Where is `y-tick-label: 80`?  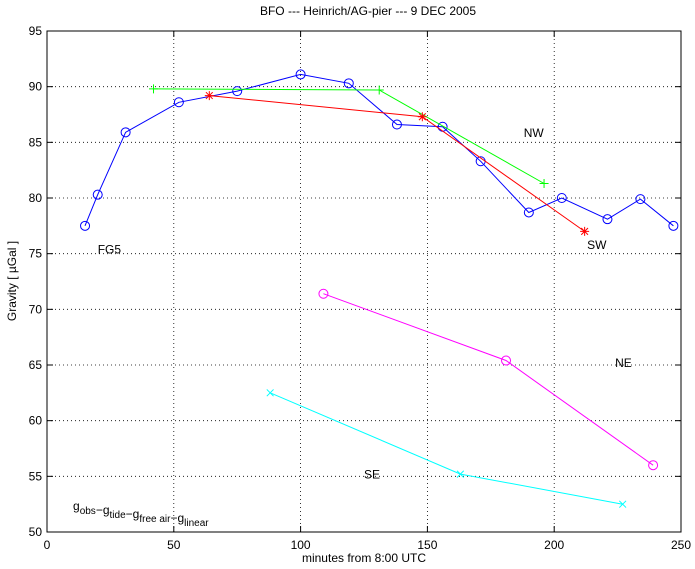 y-tick-label: 80 is located at coordinates (36, 198).